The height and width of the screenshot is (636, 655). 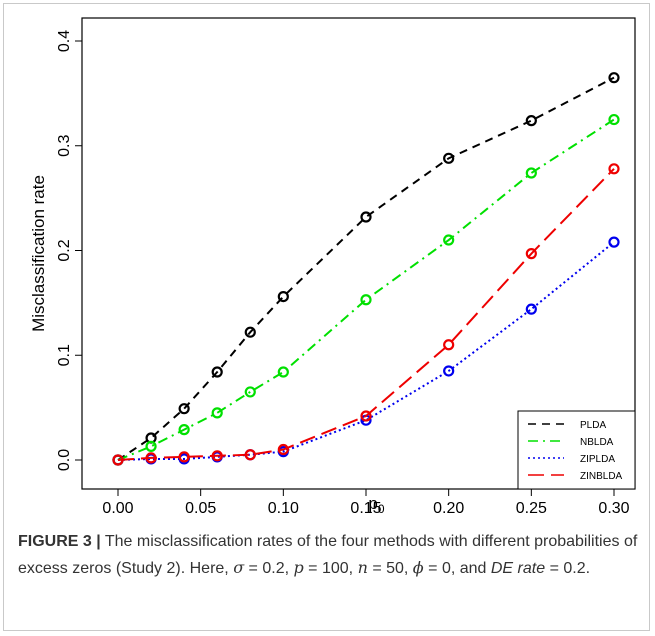 What do you see at coordinates (518, 568) in the screenshot?
I see `caption-de-rate: DE rate` at bounding box center [518, 568].